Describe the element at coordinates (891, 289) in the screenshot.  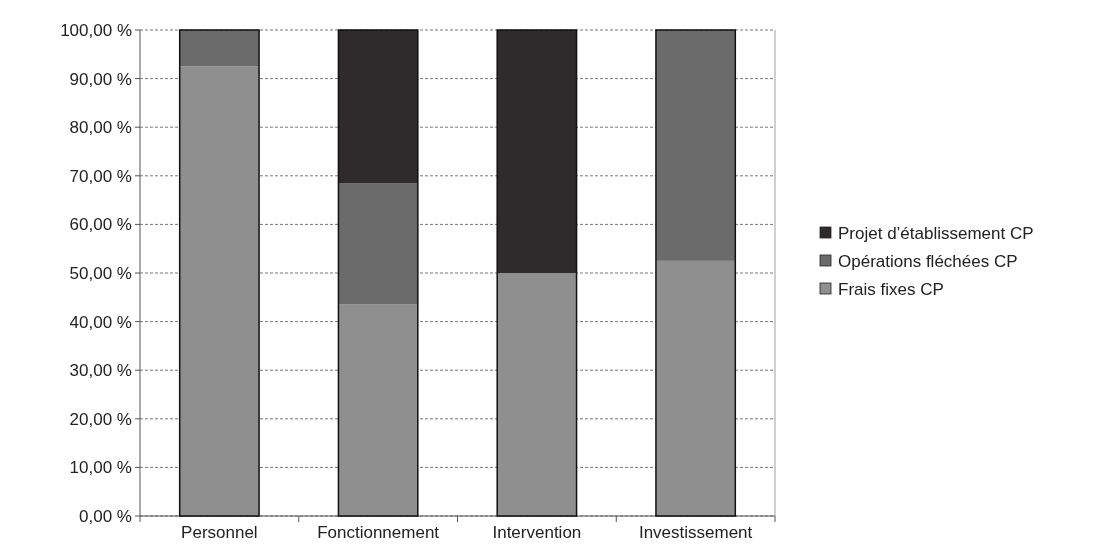
I see `legend-label: Frais fixes CP` at that location.